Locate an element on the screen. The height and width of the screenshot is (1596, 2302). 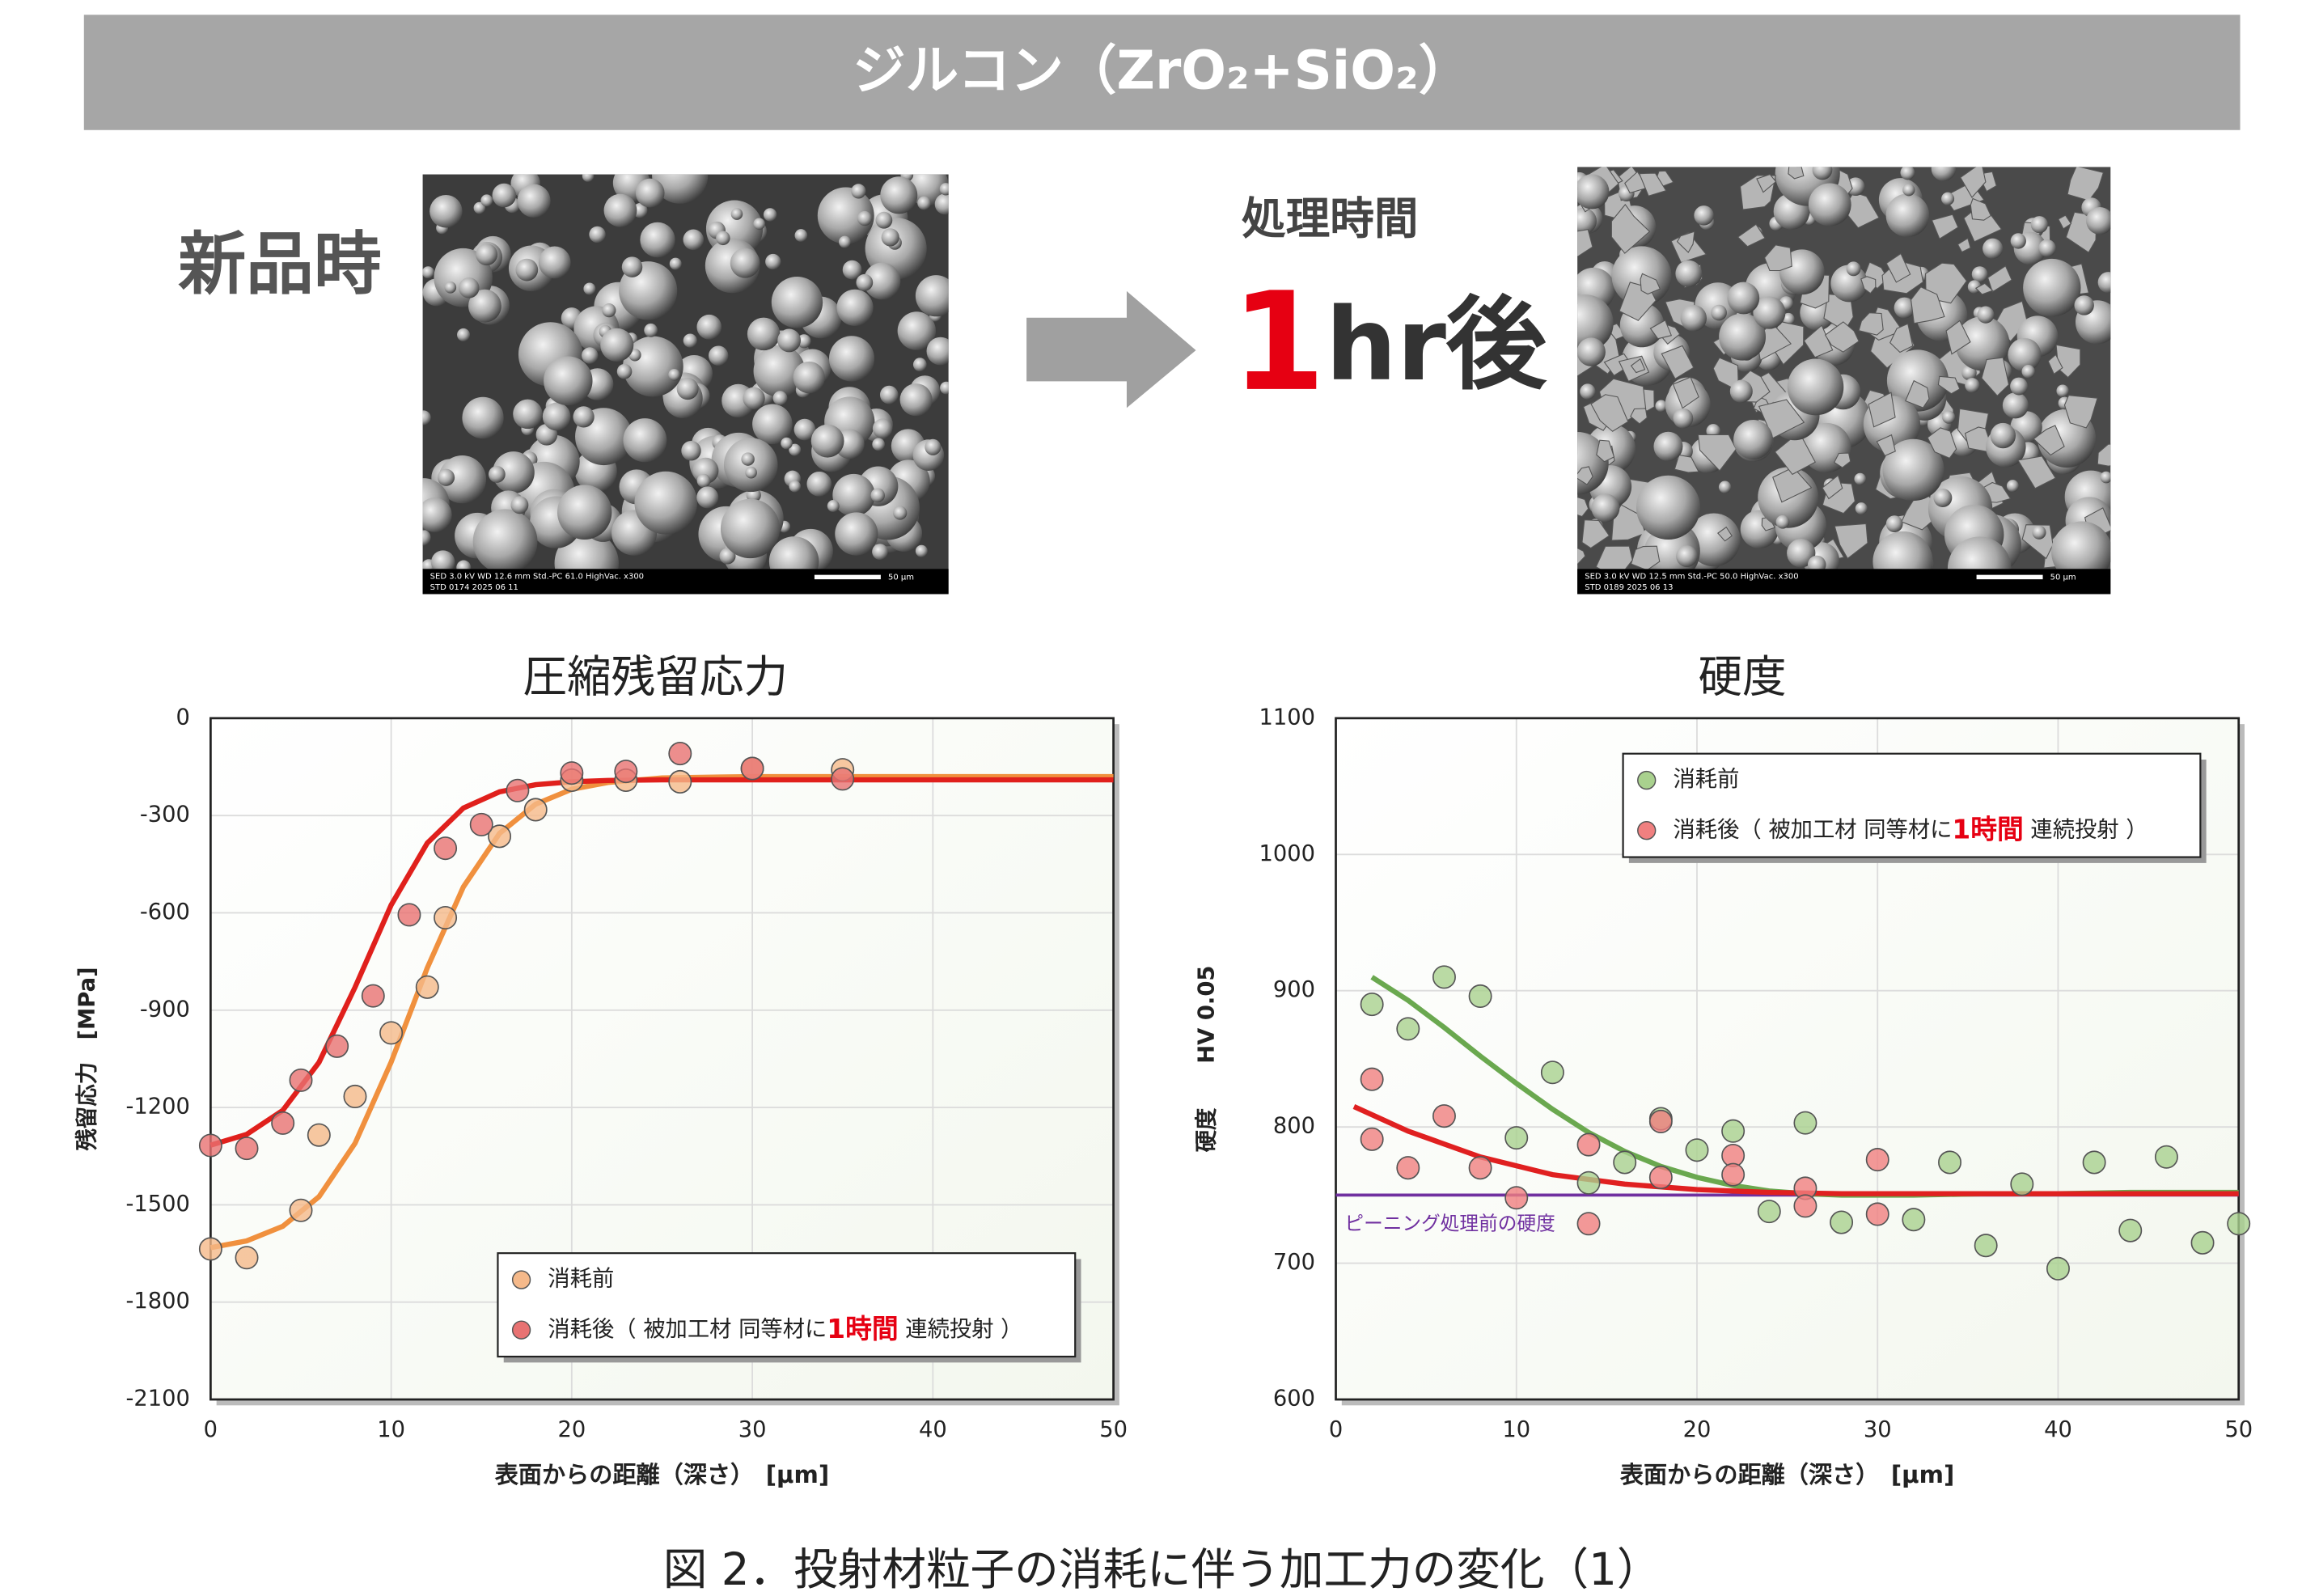
duration-suffix: hr後 is located at coordinates (1436, 345).